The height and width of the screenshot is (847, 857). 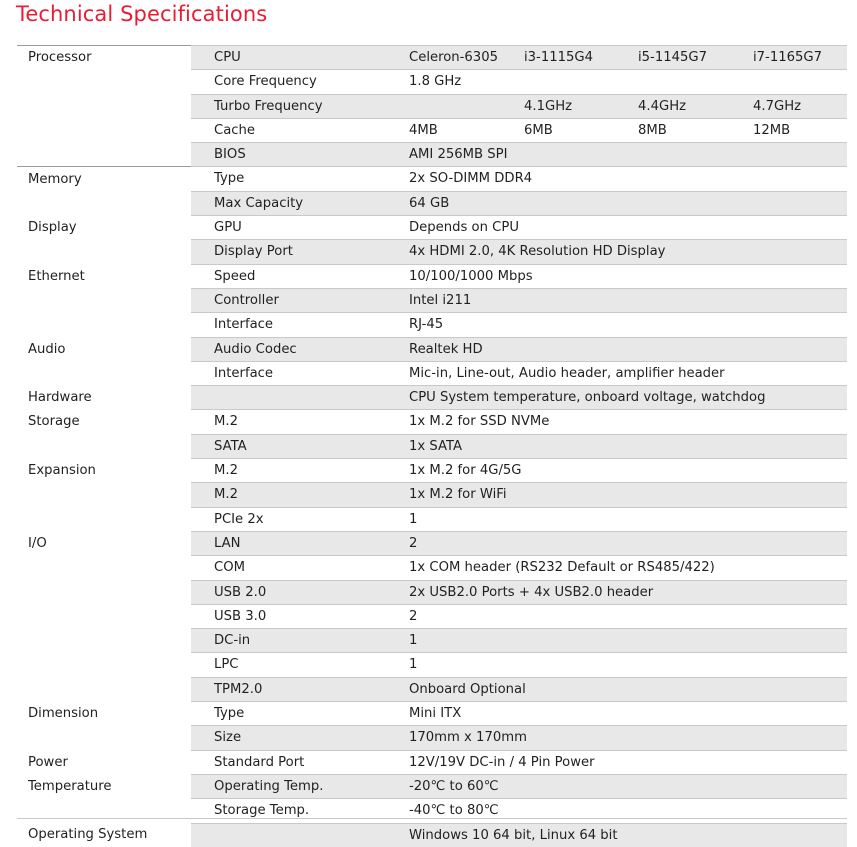 I want to click on cpu-variant-cell: 4.7GHz, so click(x=777, y=106).